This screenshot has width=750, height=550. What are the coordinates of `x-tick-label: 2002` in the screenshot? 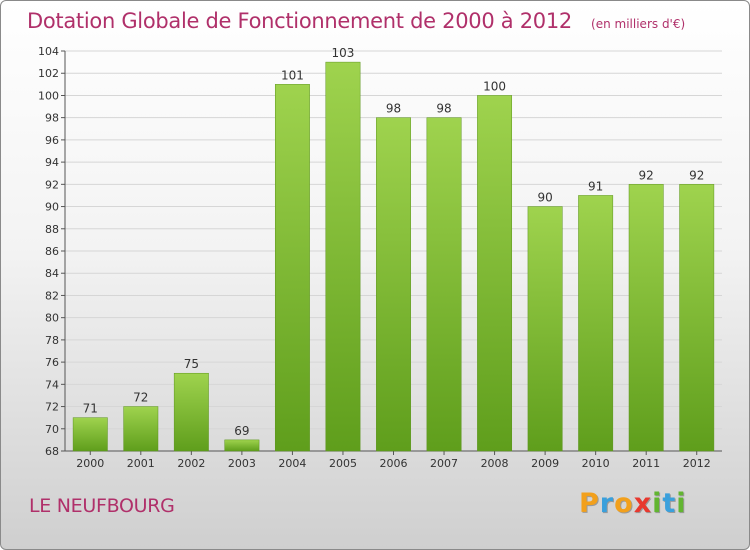 It's located at (191, 463).